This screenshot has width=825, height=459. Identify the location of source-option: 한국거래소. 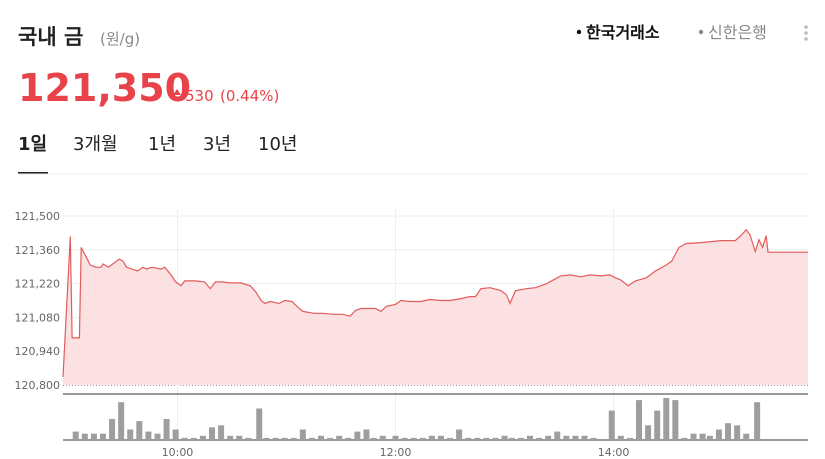
(623, 32).